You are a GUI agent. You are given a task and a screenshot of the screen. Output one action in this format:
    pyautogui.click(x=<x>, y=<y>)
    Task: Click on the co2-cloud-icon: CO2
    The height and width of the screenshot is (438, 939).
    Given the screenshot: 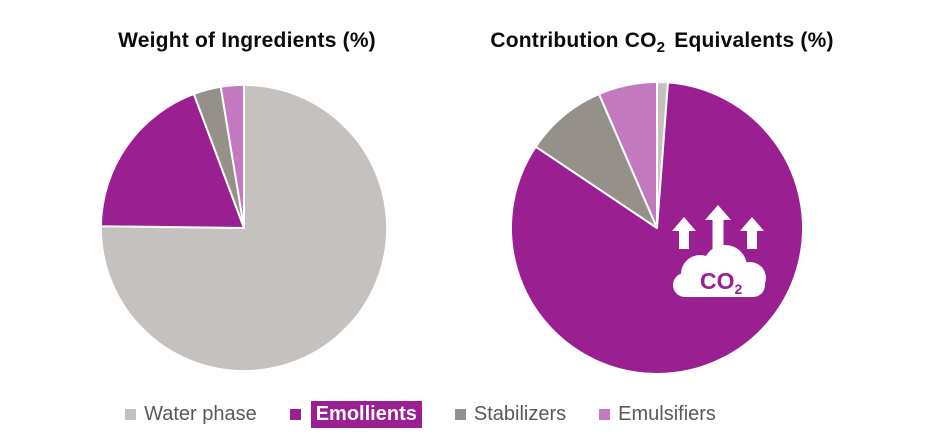 What is the action you would take?
    pyautogui.click(x=719, y=251)
    